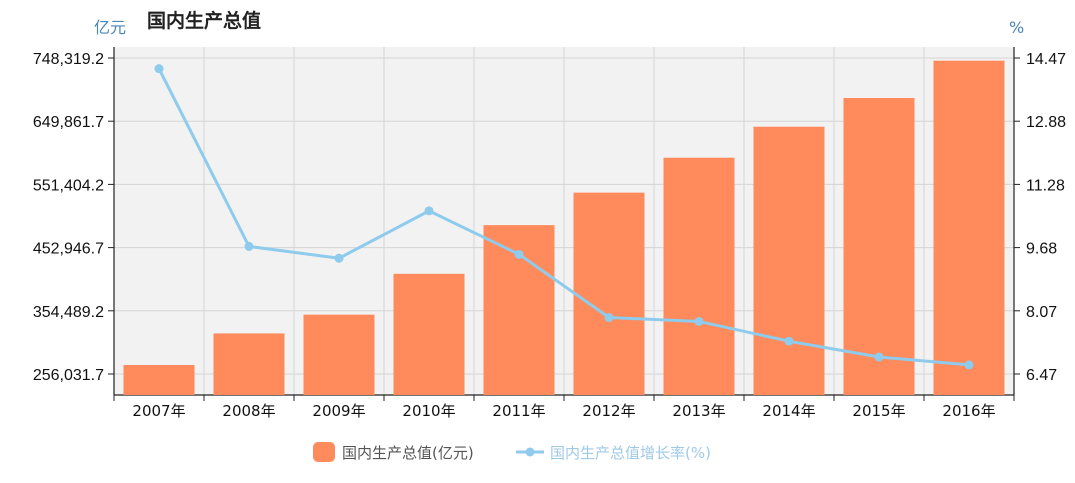  What do you see at coordinates (1041, 312) in the screenshot?
I see `right-tick-label: 8.07` at bounding box center [1041, 312].